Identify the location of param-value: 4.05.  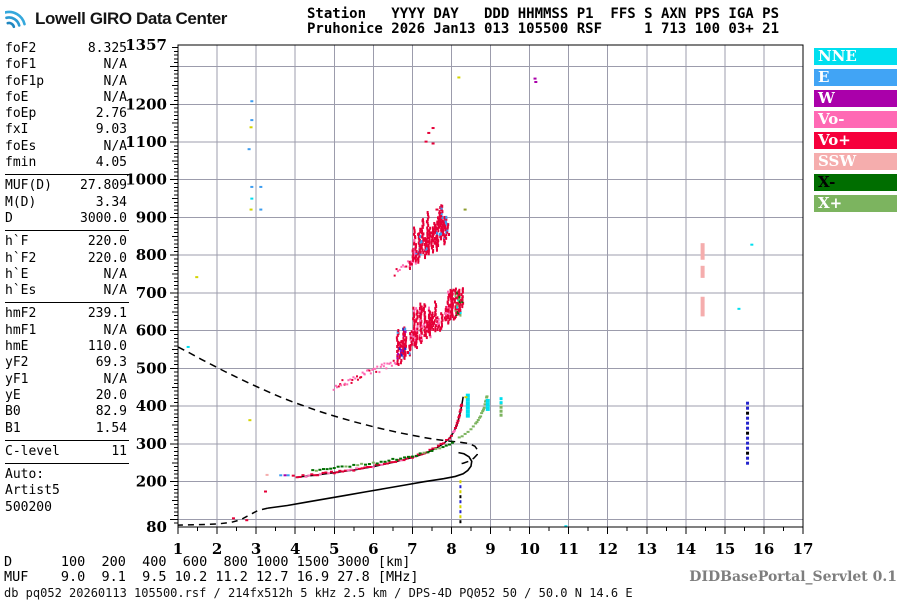
(111, 163).